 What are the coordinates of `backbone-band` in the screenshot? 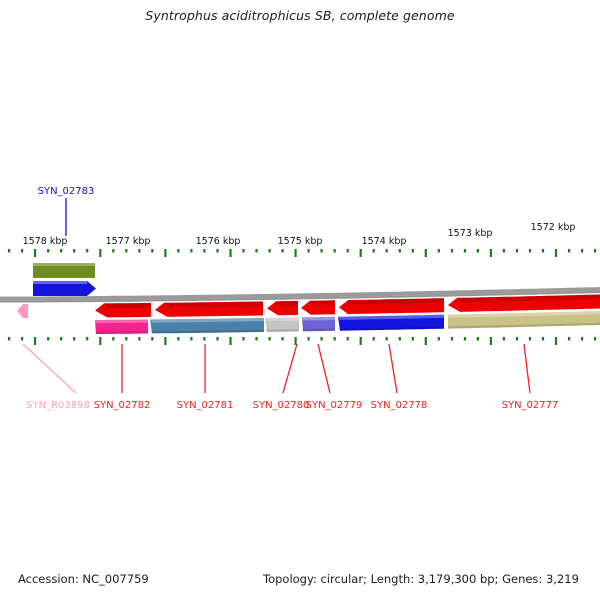 It's located at (300, 294).